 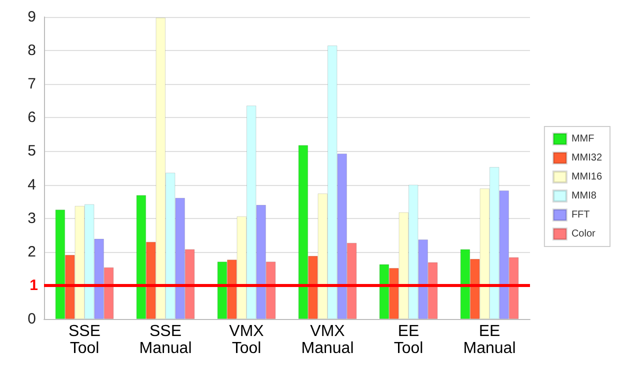 I want to click on legend-label: FFT, so click(x=580, y=215).